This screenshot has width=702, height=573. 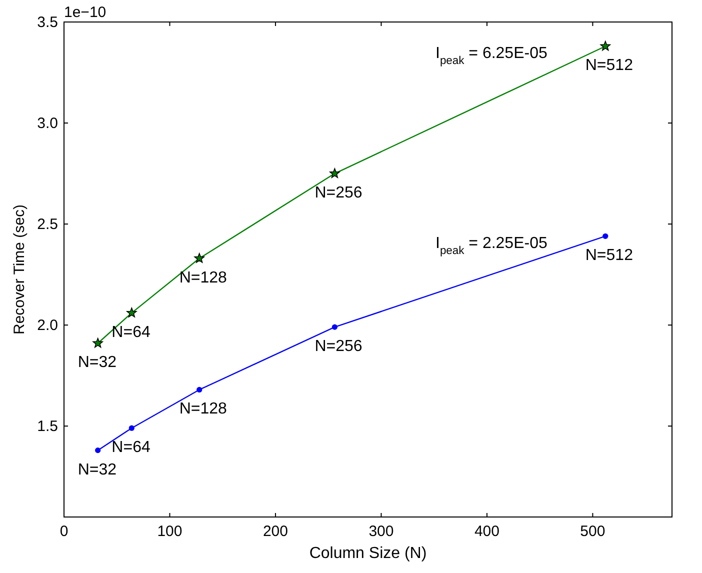 I want to click on series-label: I$_{peak}$ = 2.25E-05, so click(x=491, y=246).